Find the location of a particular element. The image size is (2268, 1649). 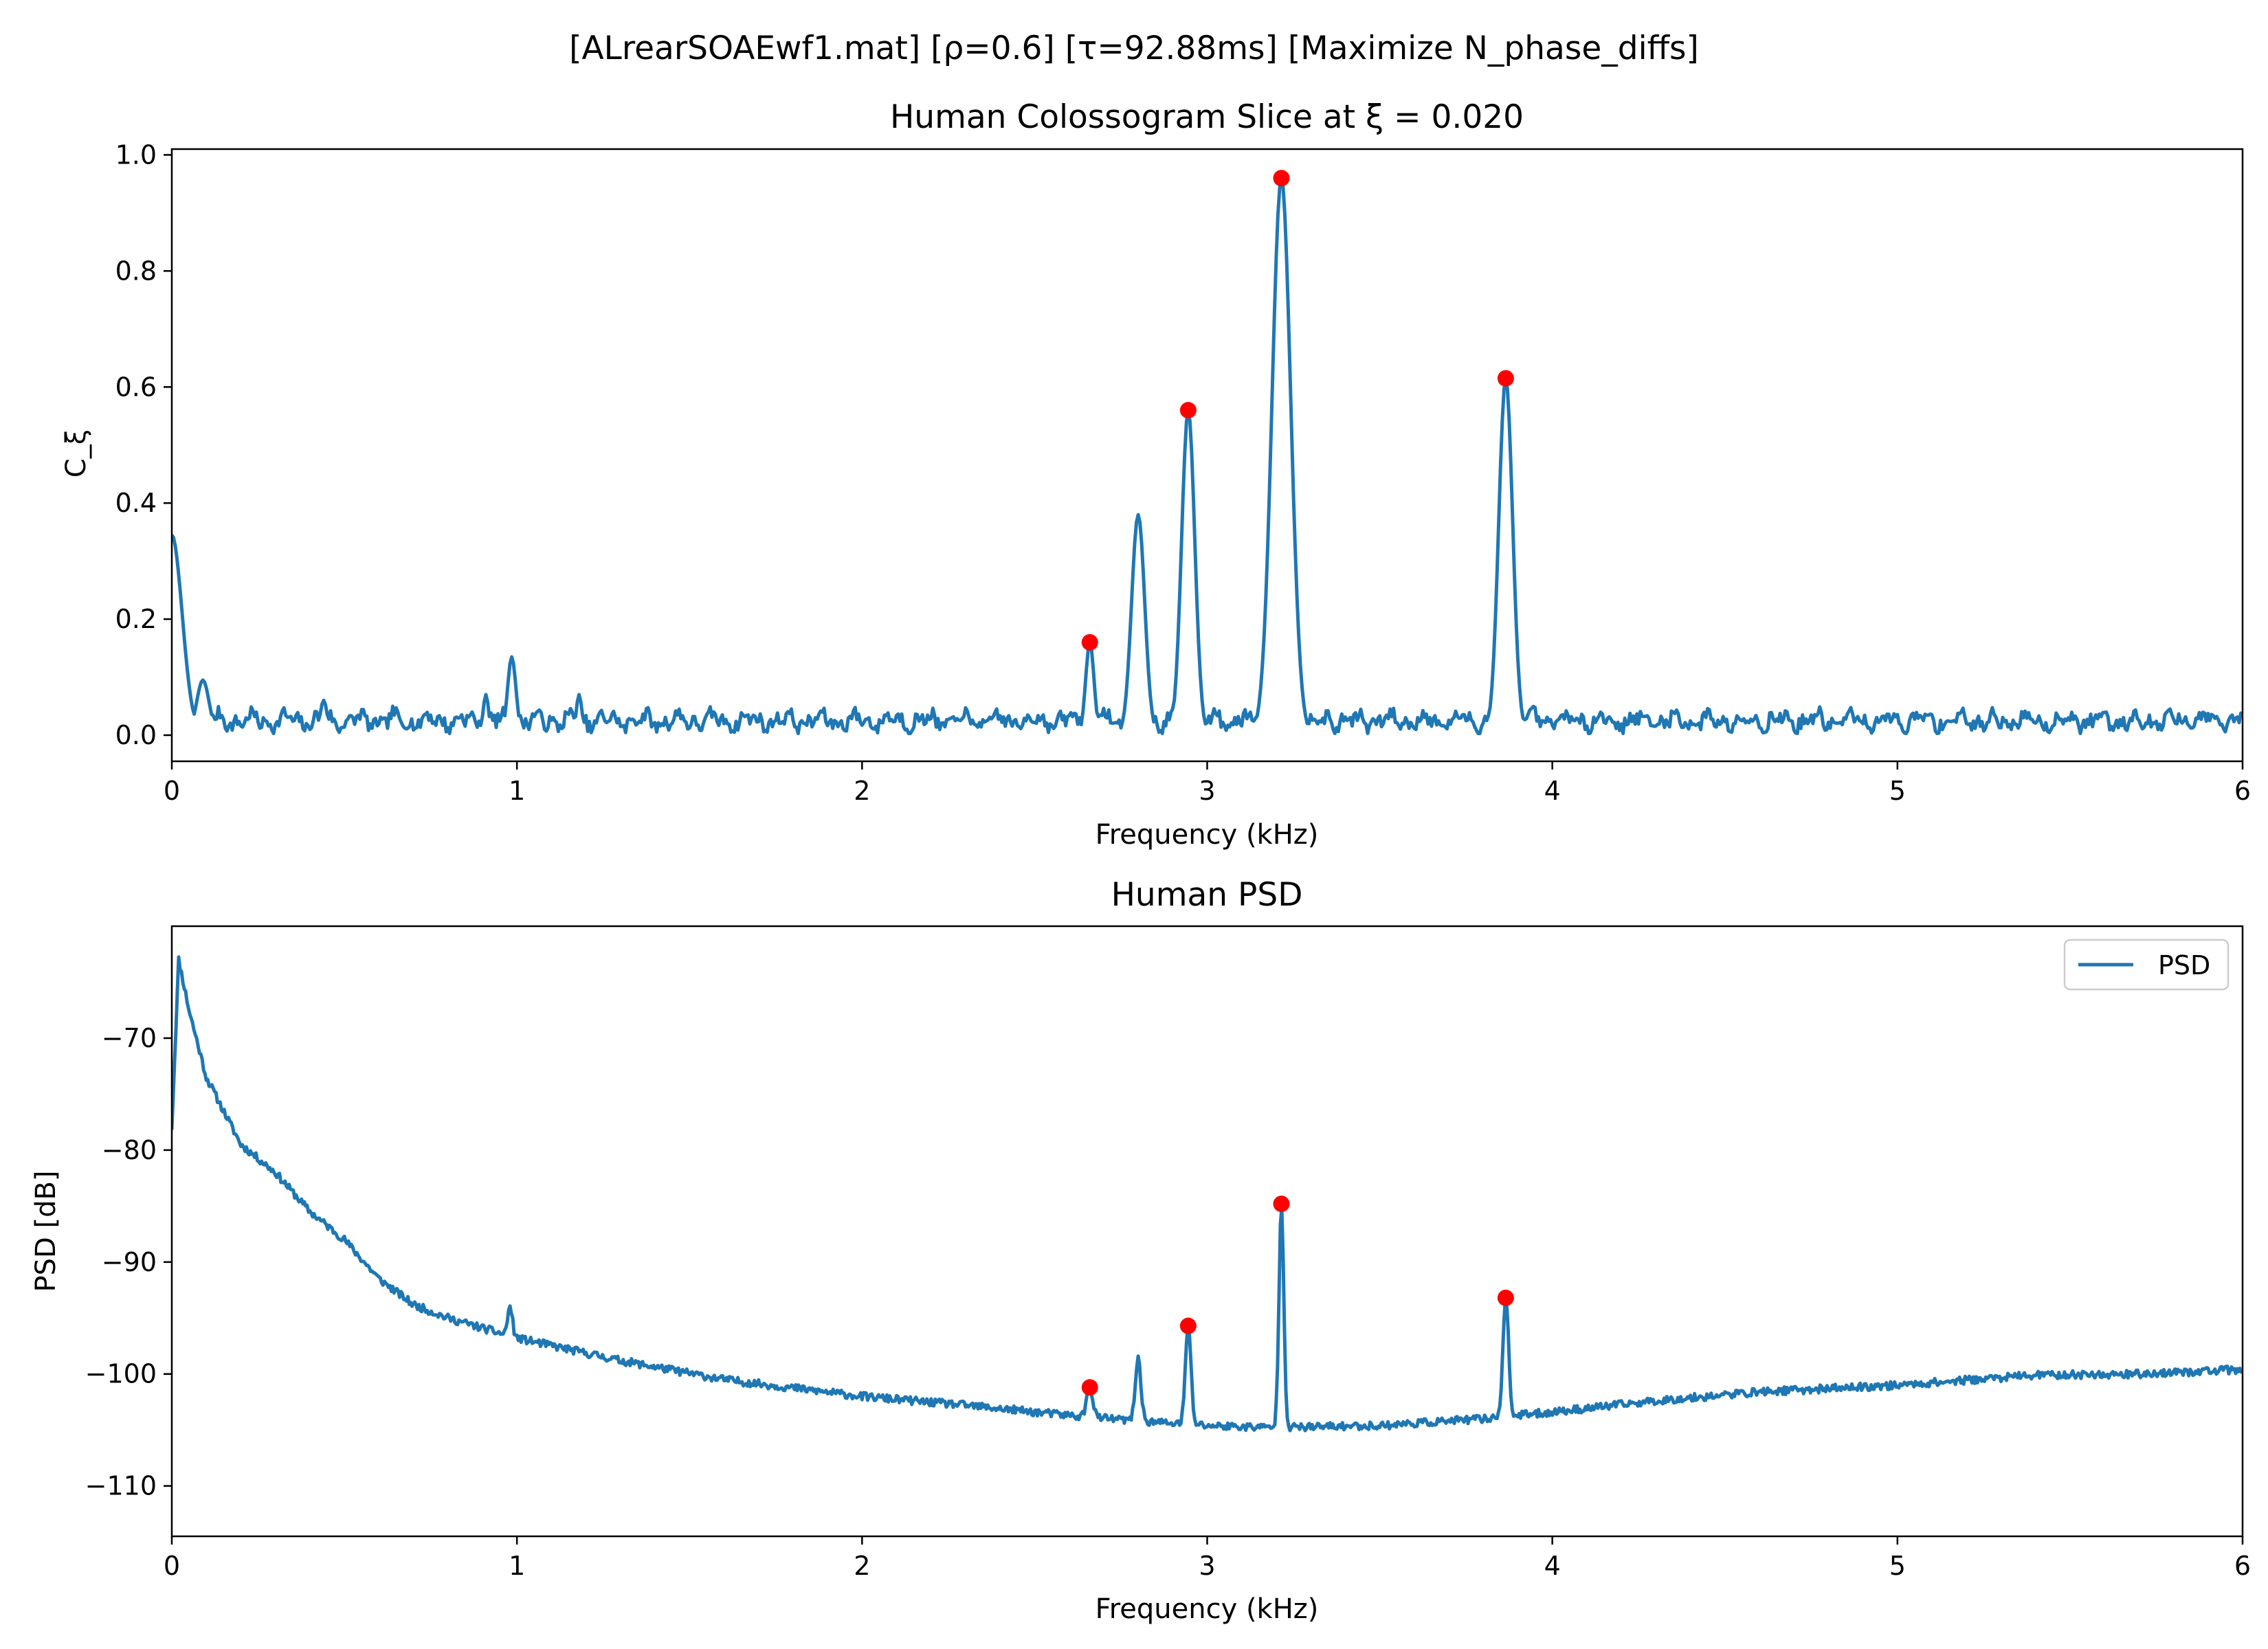

psd-y-tick-label: −100 is located at coordinates (121, 1374).